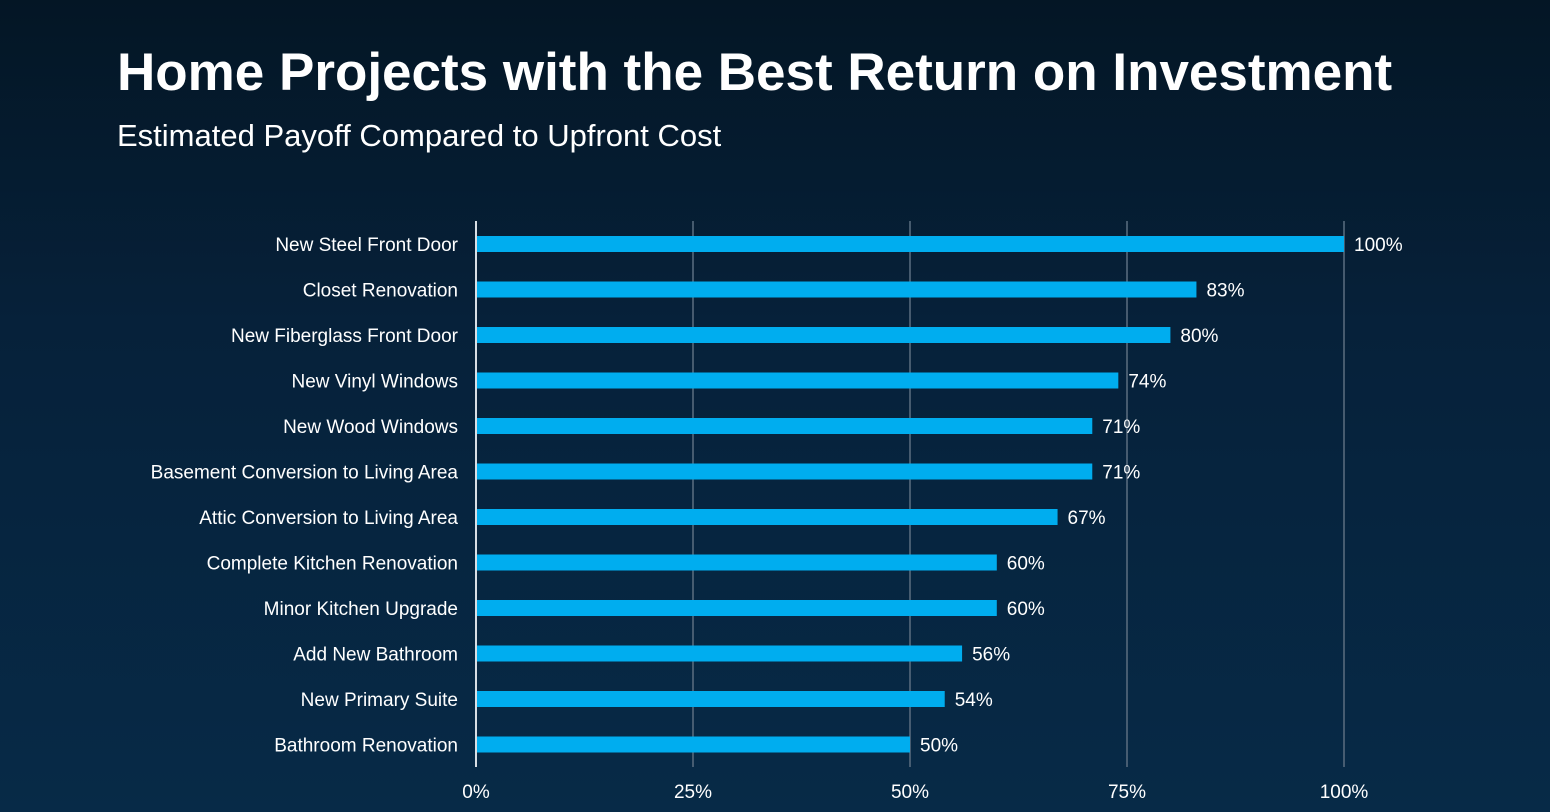 The image size is (1550, 812). I want to click on category-label: New Steel Front Door, so click(366, 245).